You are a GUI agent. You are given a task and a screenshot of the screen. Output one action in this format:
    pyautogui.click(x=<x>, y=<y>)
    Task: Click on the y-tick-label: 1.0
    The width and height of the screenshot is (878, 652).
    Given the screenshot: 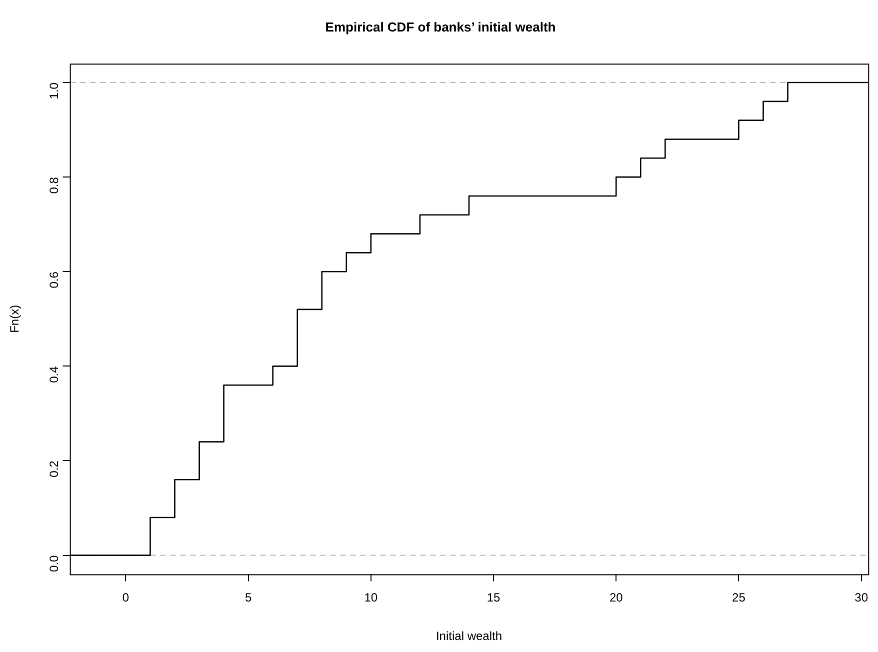 What is the action you would take?
    pyautogui.click(x=54, y=91)
    